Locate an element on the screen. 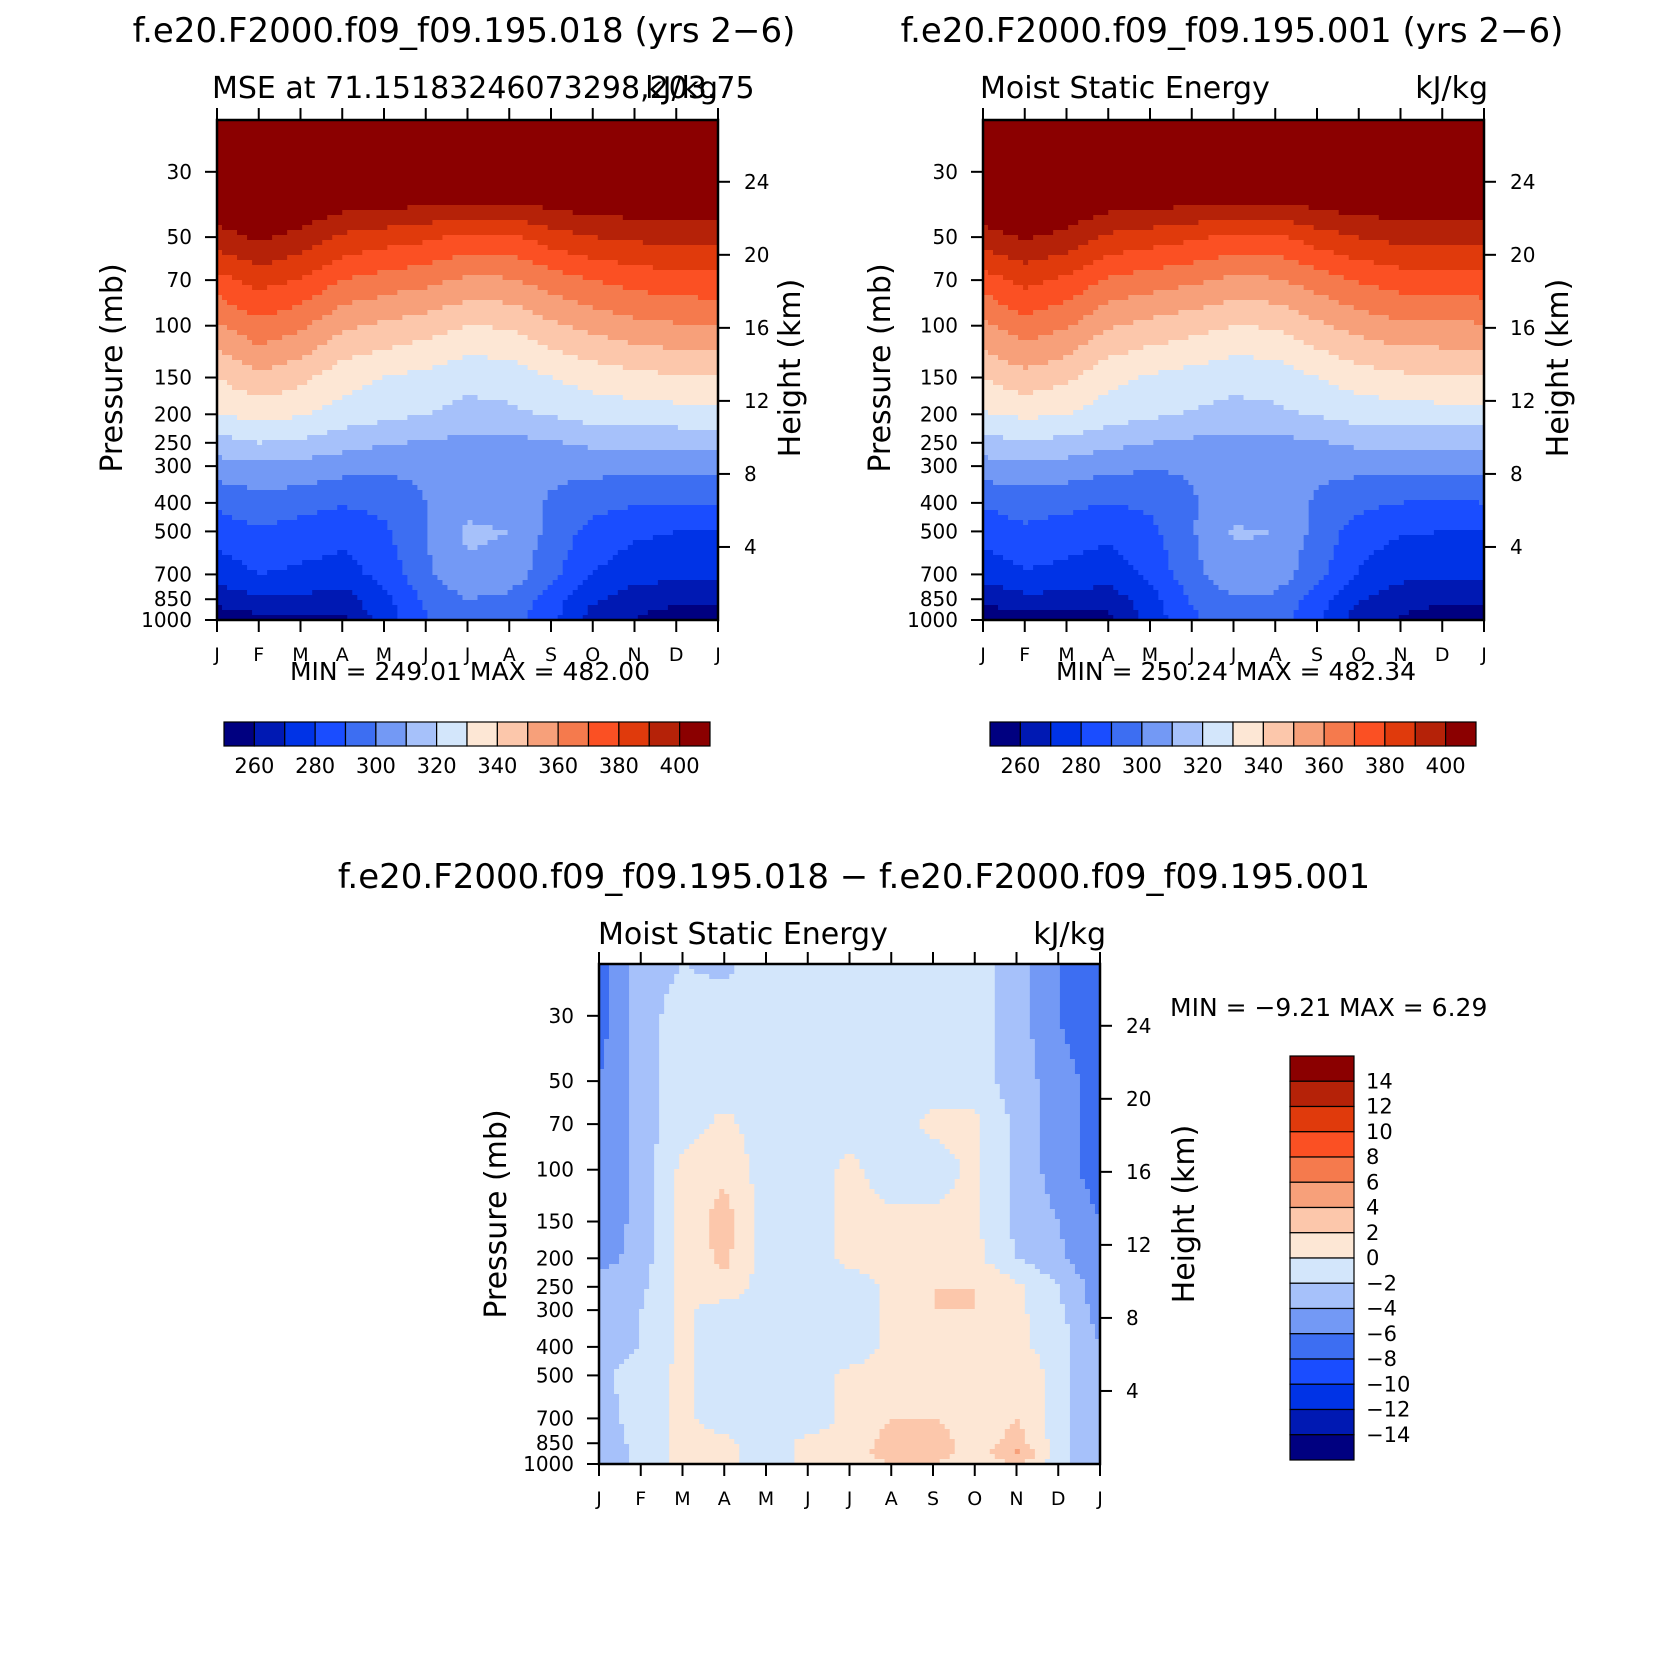  y-tick-label: 100 is located at coordinates (939, 326).